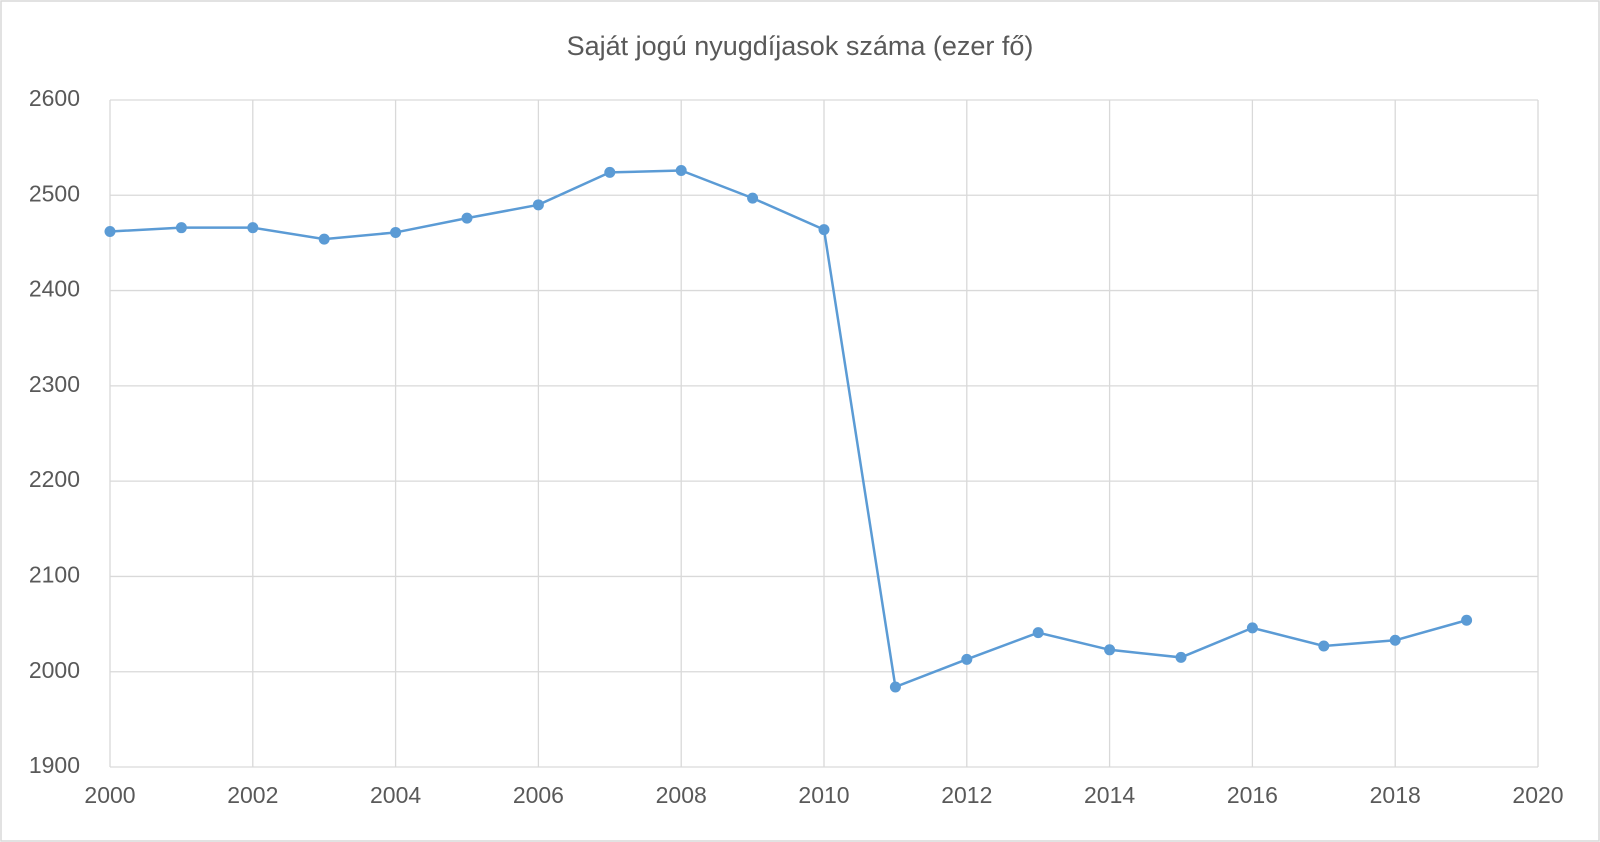 The image size is (1600, 842). What do you see at coordinates (109, 795) in the screenshot?
I see `x-tick-label: 2000` at bounding box center [109, 795].